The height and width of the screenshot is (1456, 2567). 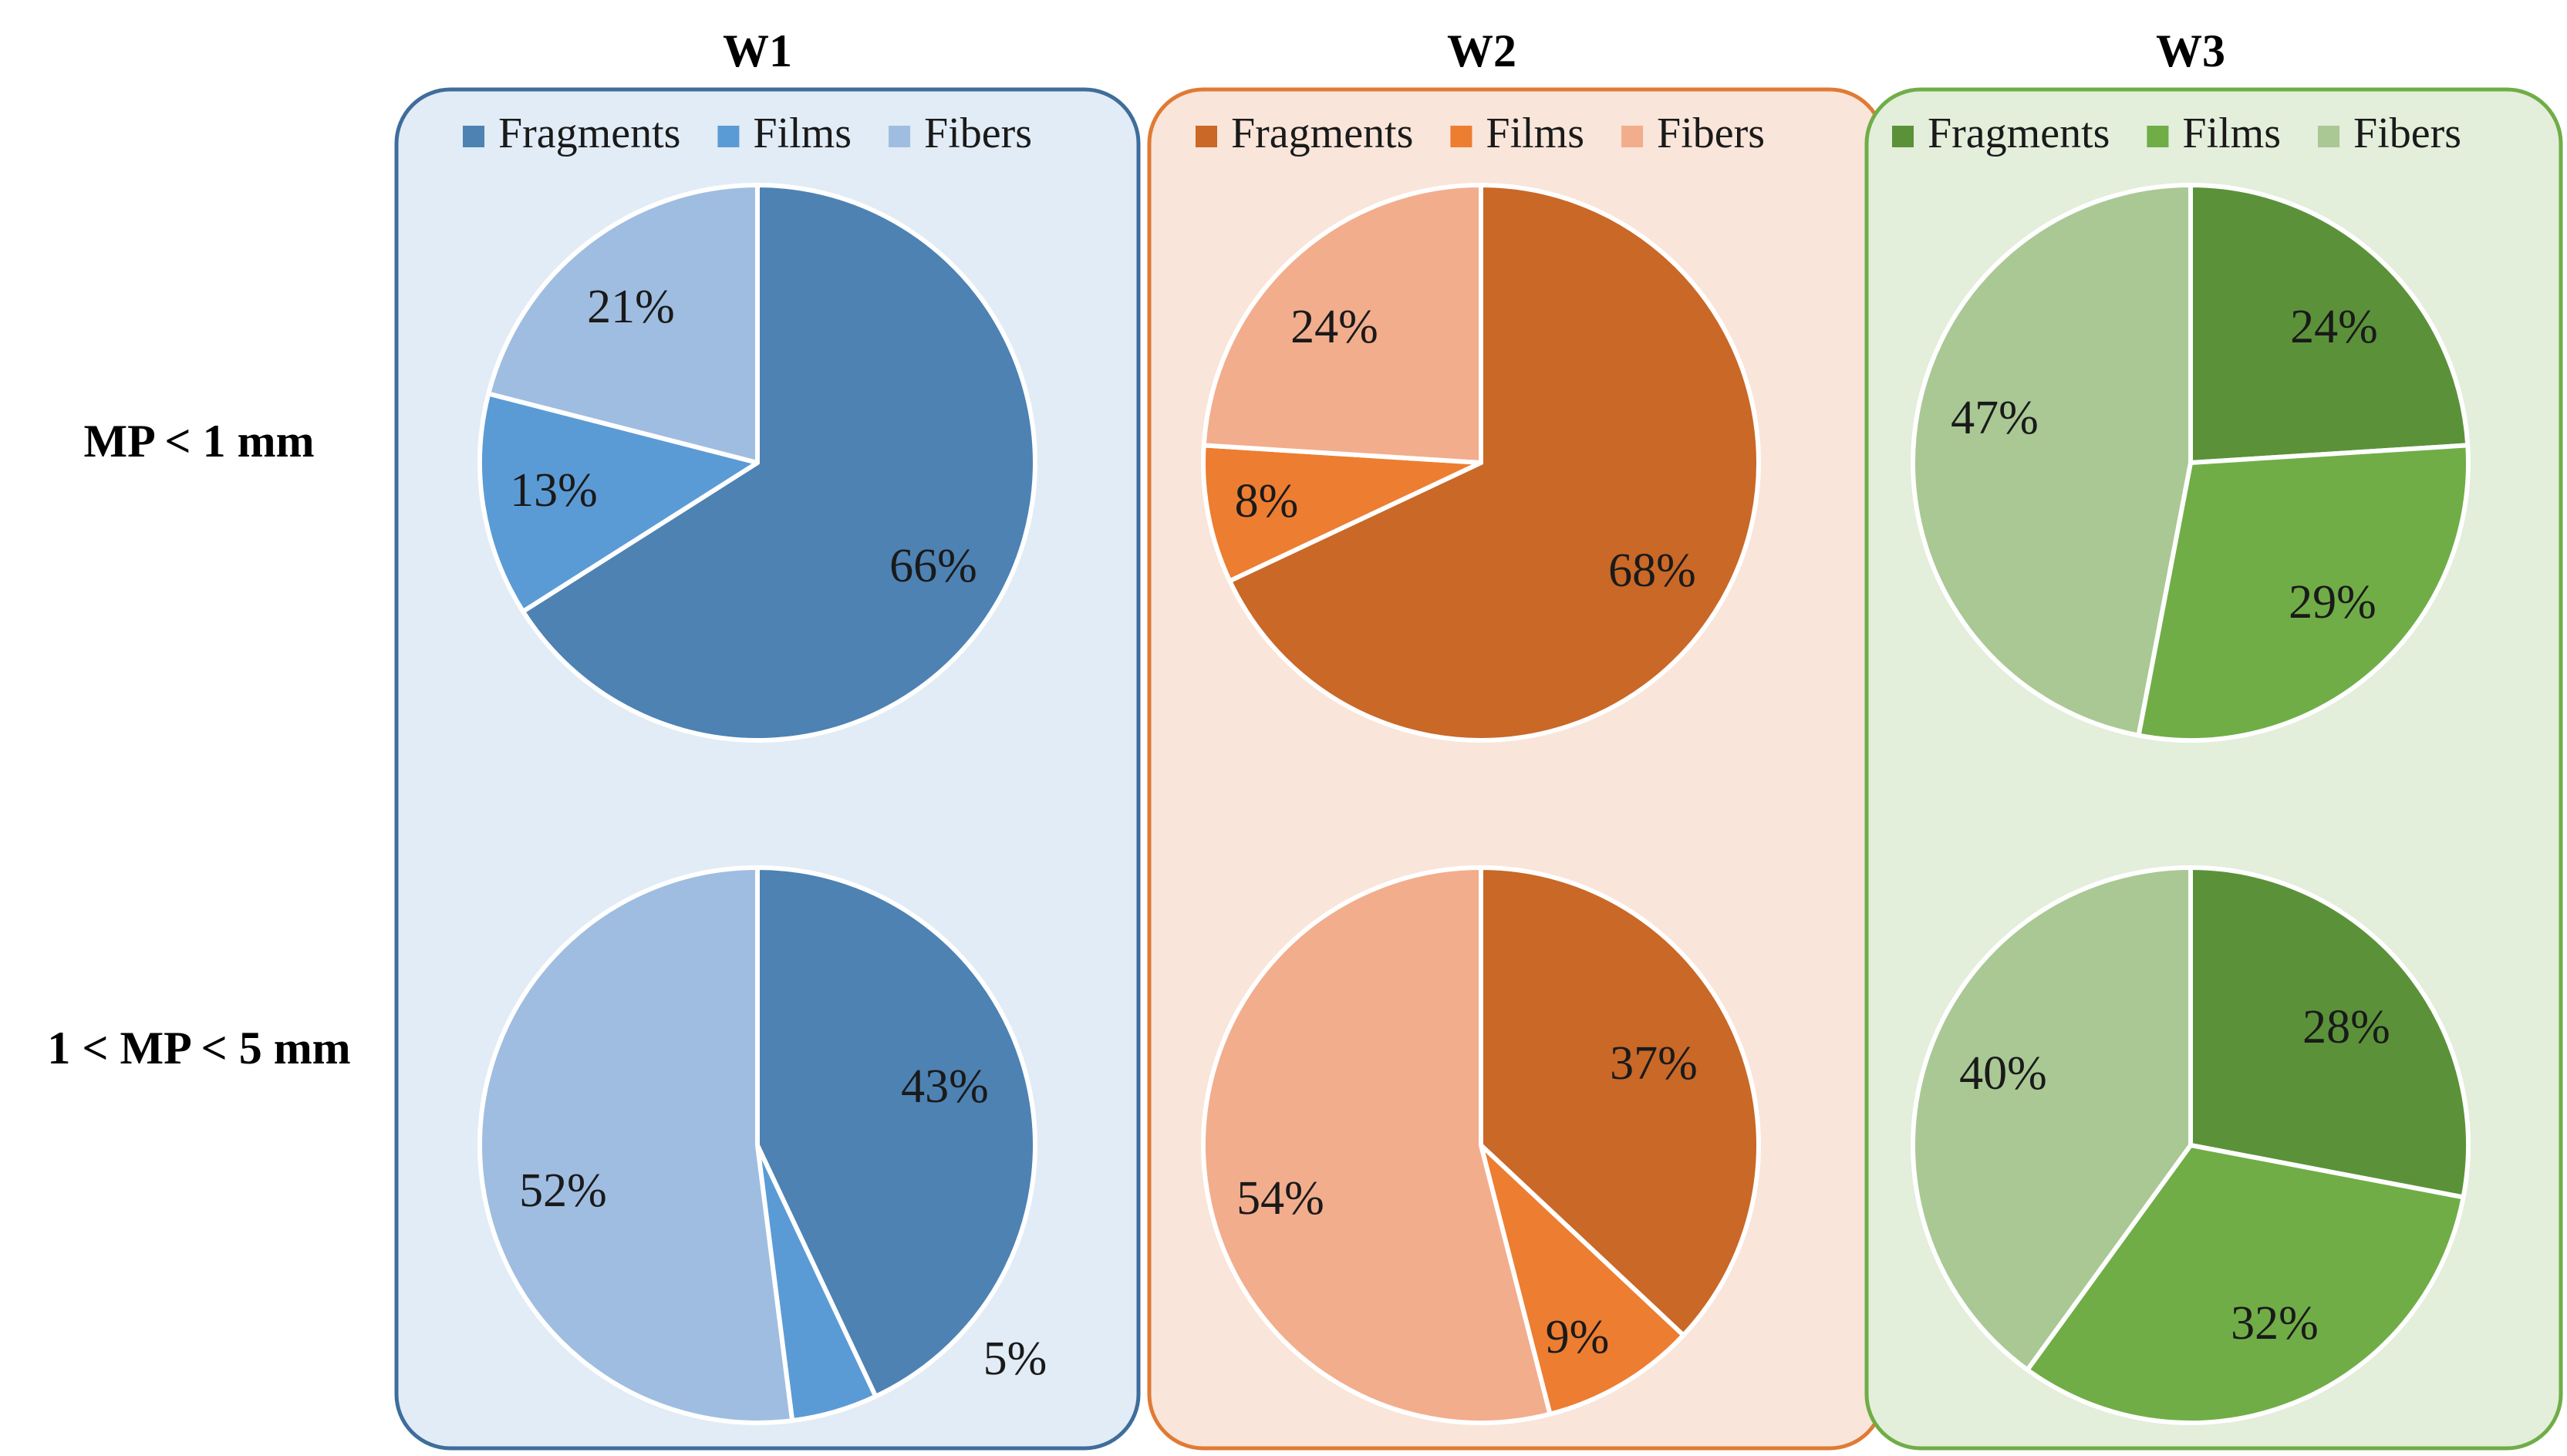 What do you see at coordinates (1334, 327) in the screenshot?
I see `data-label-fibers: 24%` at bounding box center [1334, 327].